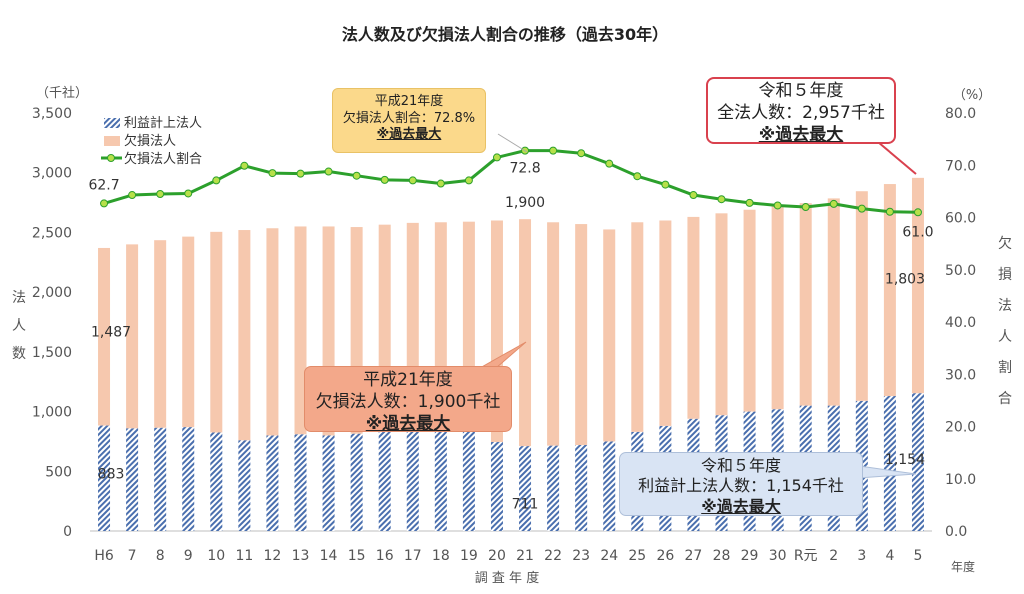 The width and height of the screenshot is (1024, 594). What do you see at coordinates (112, 141) in the screenshot?
I see `legend-swatch-deficit` at bounding box center [112, 141].